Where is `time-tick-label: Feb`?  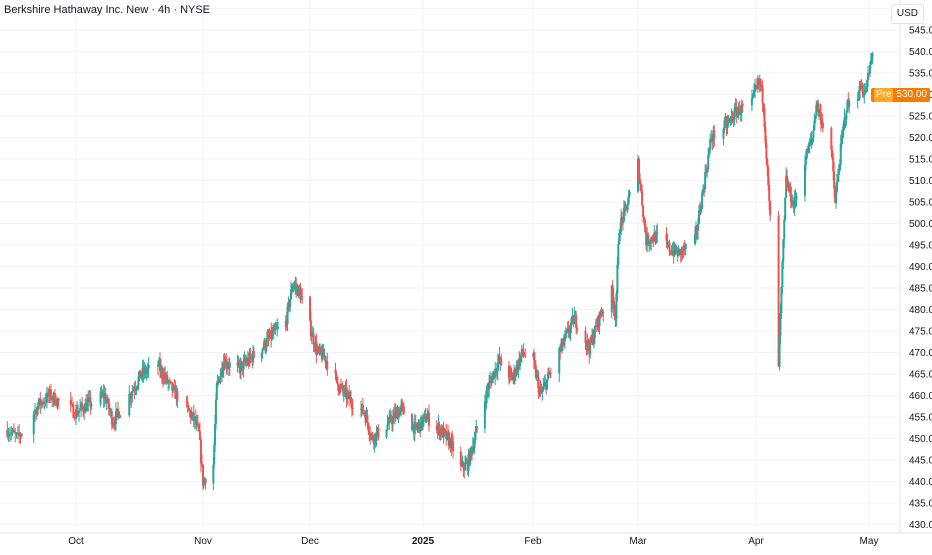
time-tick-label: Feb is located at coordinates (533, 541).